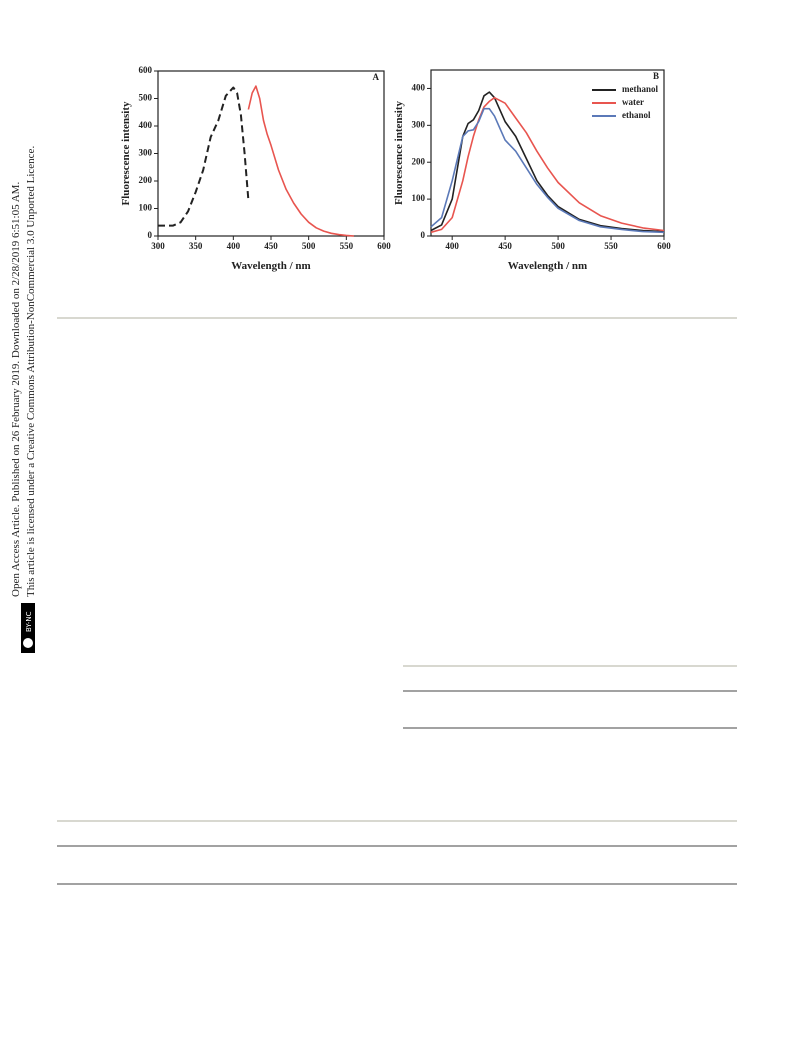 The width and height of the screenshot is (793, 1039). I want to click on legend-label: methanol, so click(640, 89).